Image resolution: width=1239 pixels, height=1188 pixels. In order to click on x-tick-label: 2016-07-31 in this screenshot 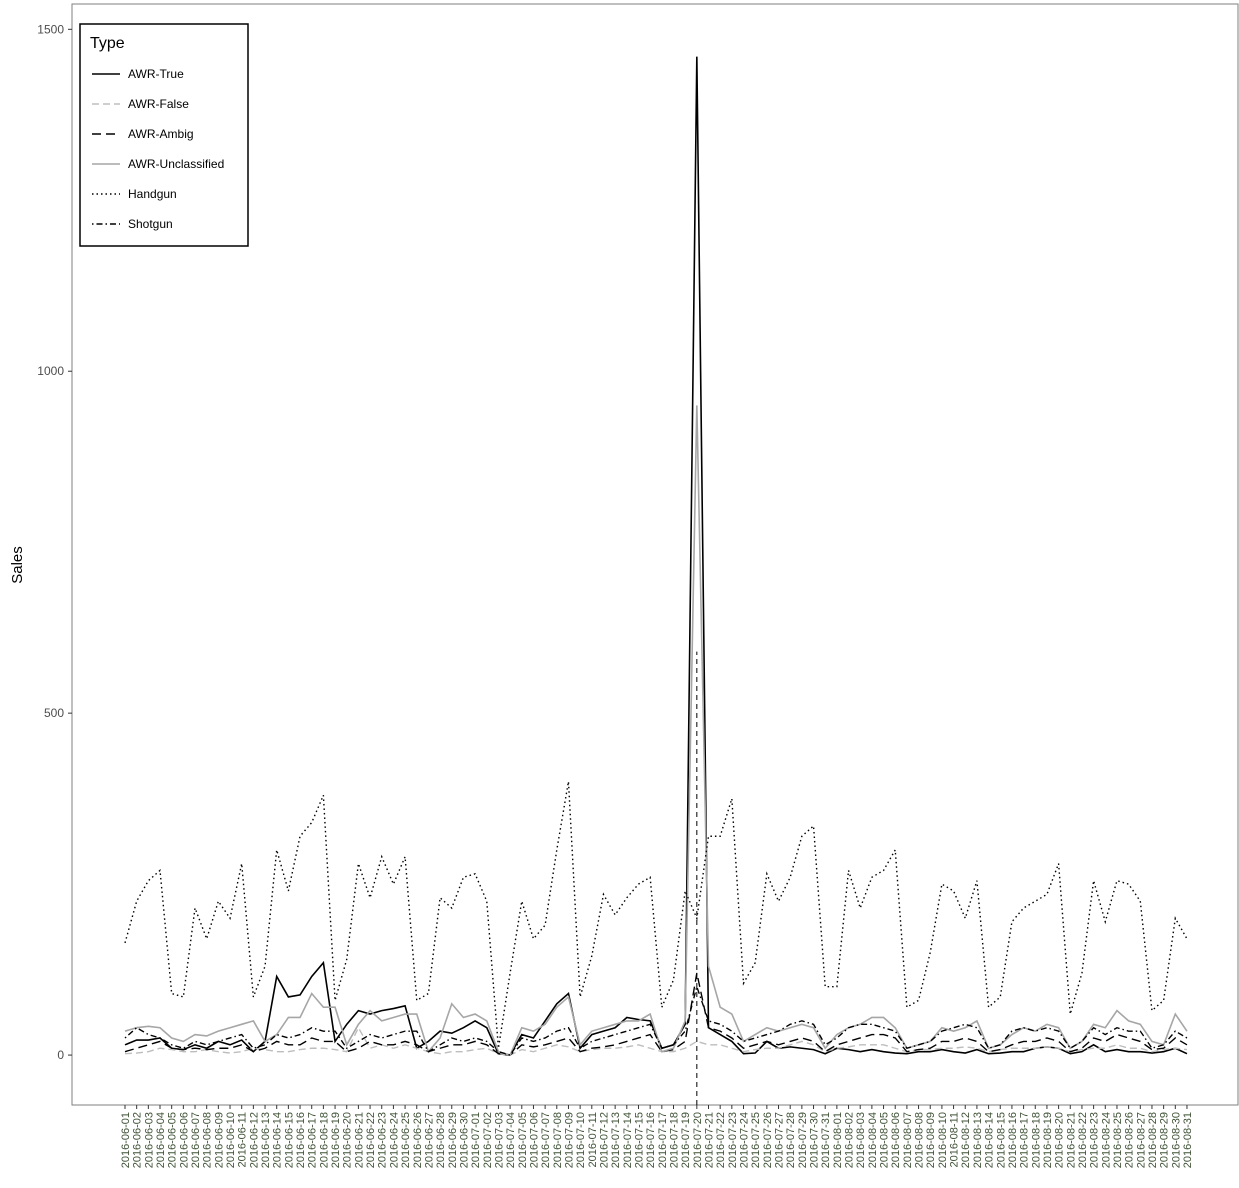, I will do `click(826, 1140)`.